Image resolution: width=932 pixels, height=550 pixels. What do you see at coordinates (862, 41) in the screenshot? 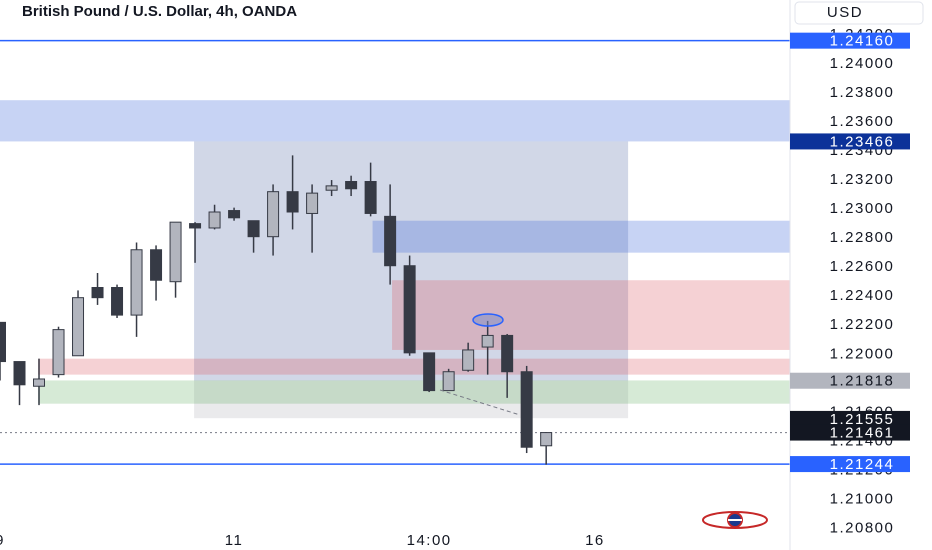
I see `price-tag-label: 1.24160` at bounding box center [862, 41].